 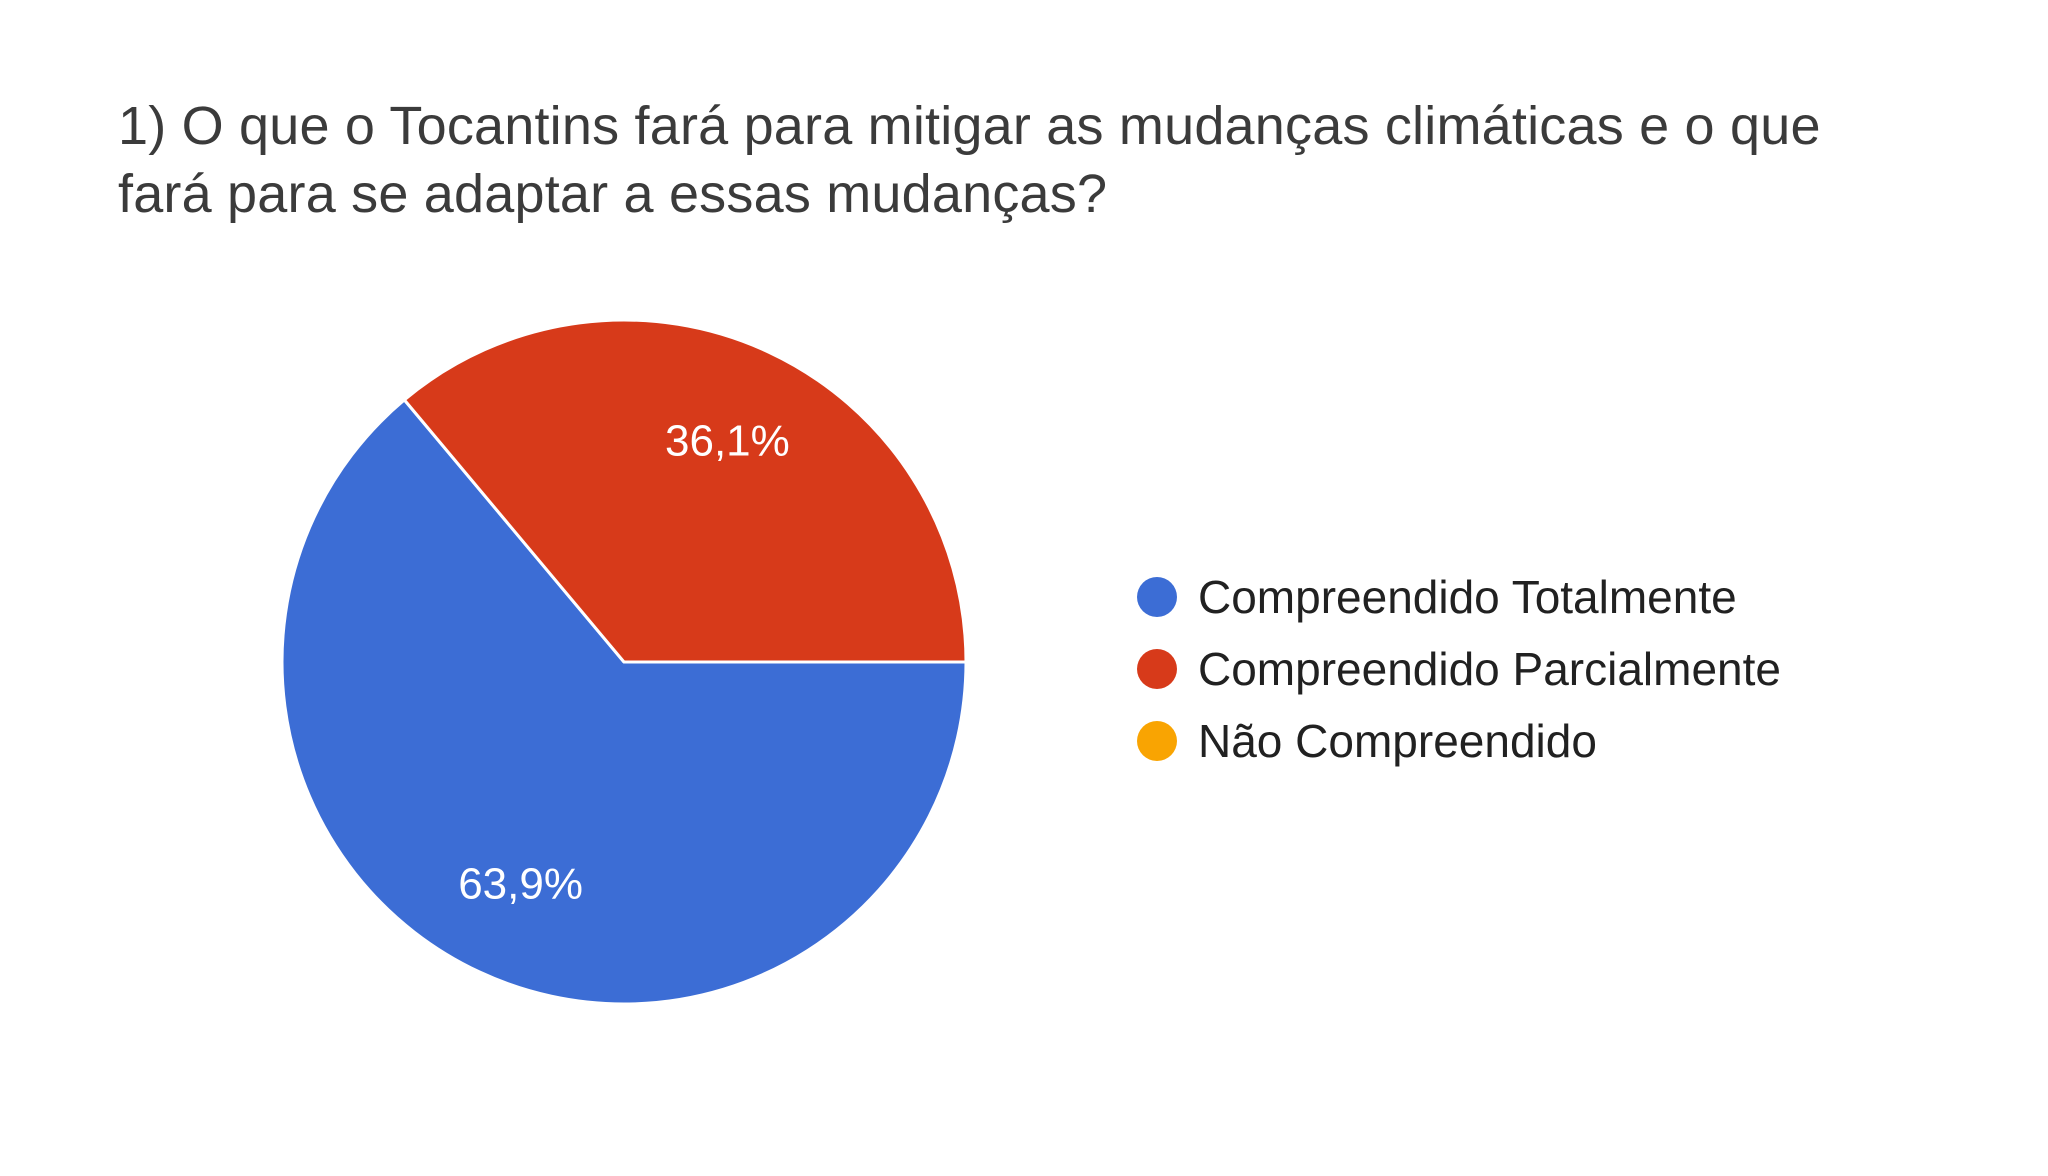 I want to click on legend-label: Compreendido Totalmente, so click(x=1467, y=597).